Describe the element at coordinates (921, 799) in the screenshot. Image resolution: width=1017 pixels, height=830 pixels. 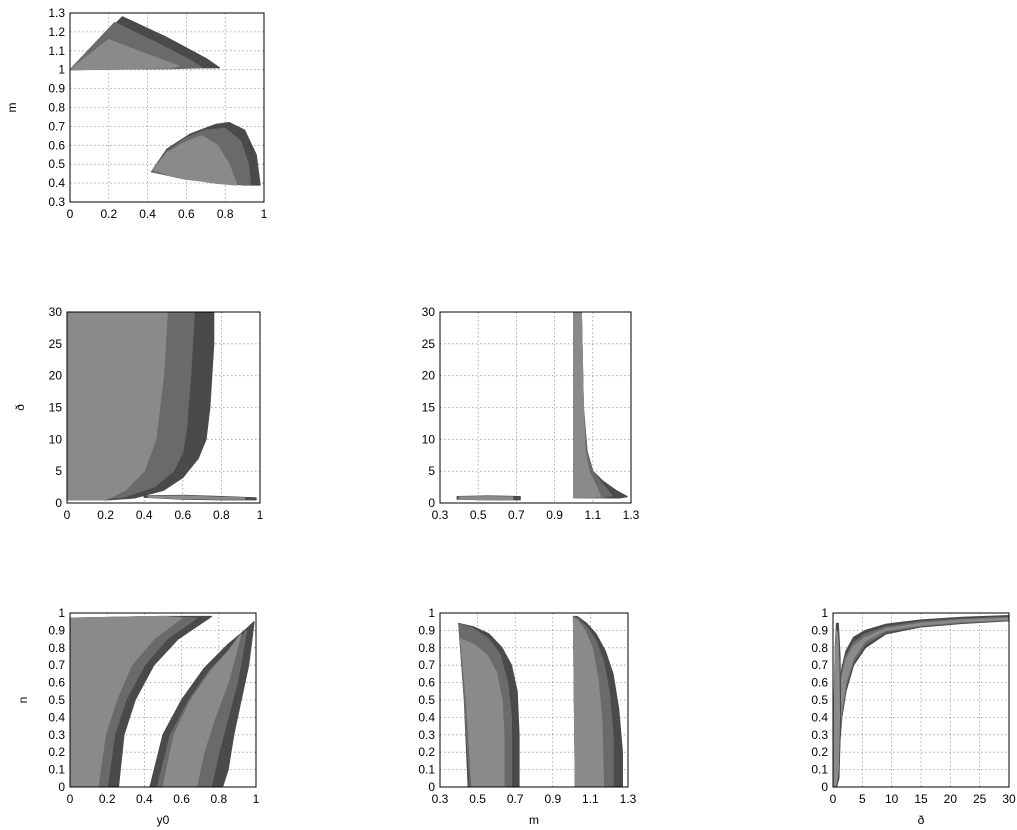
I see `x-tick-label: 15` at that location.